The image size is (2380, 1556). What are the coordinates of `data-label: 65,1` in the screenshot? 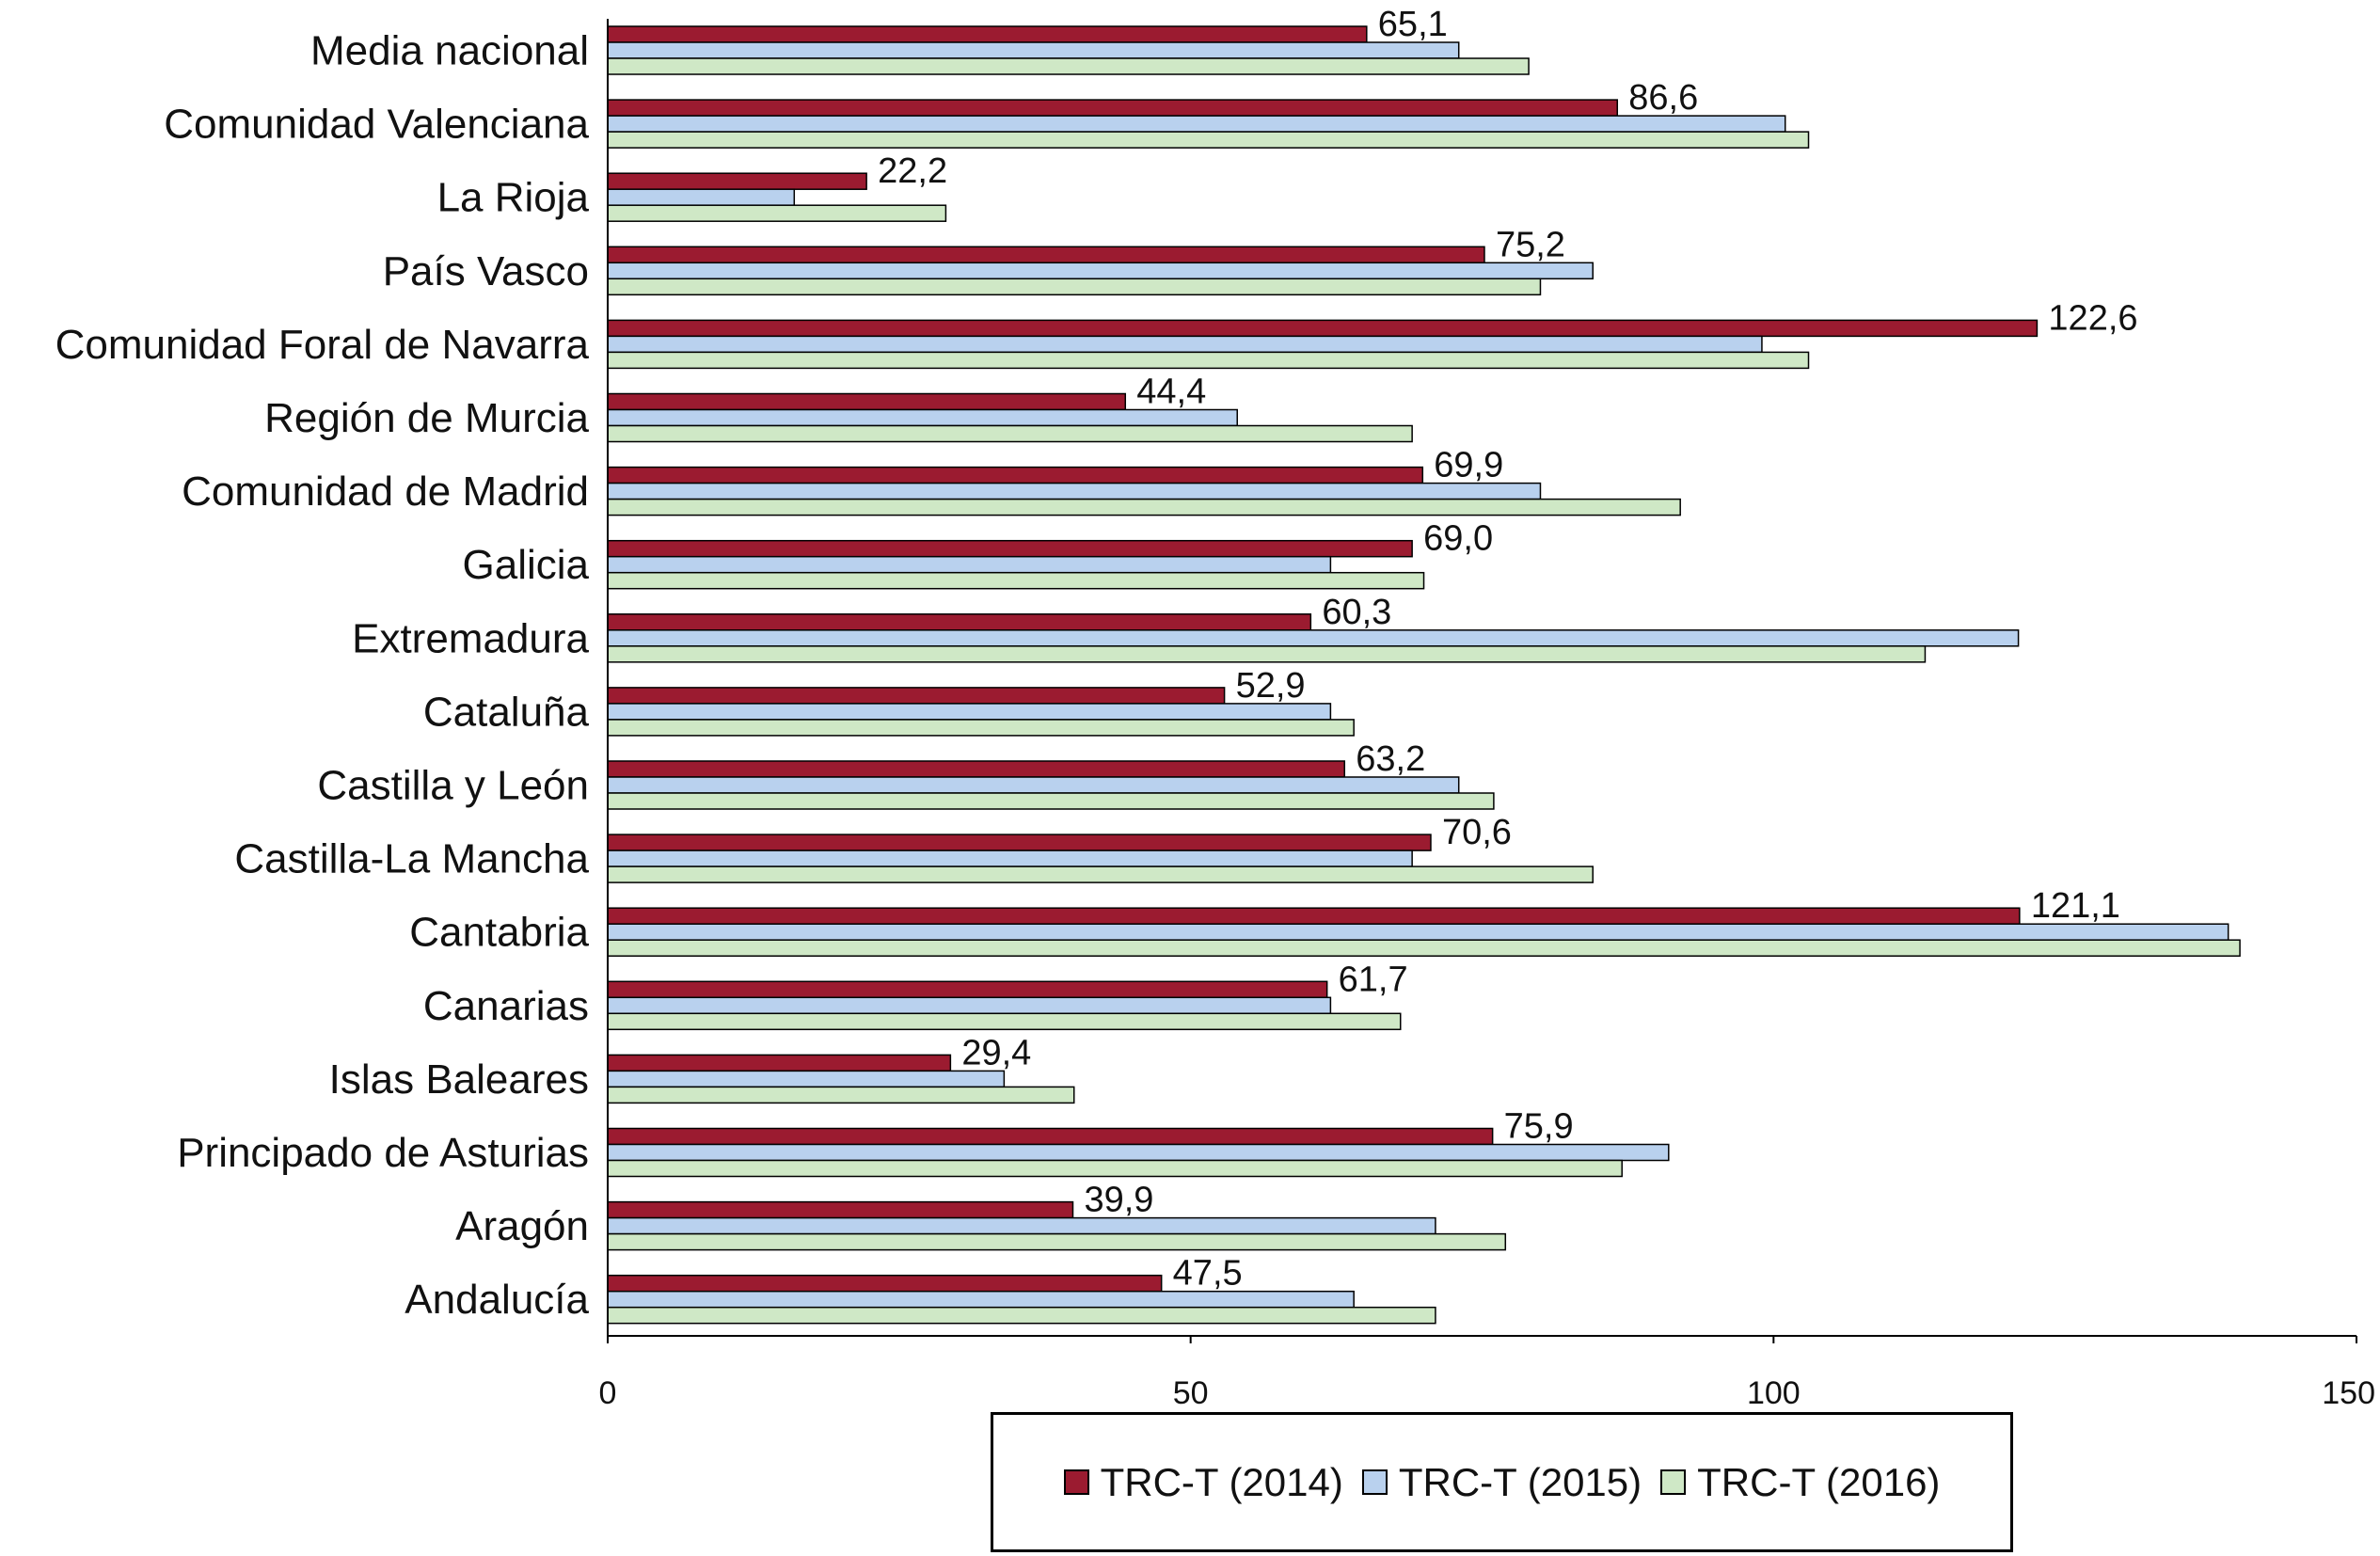 It's located at (1413, 24).